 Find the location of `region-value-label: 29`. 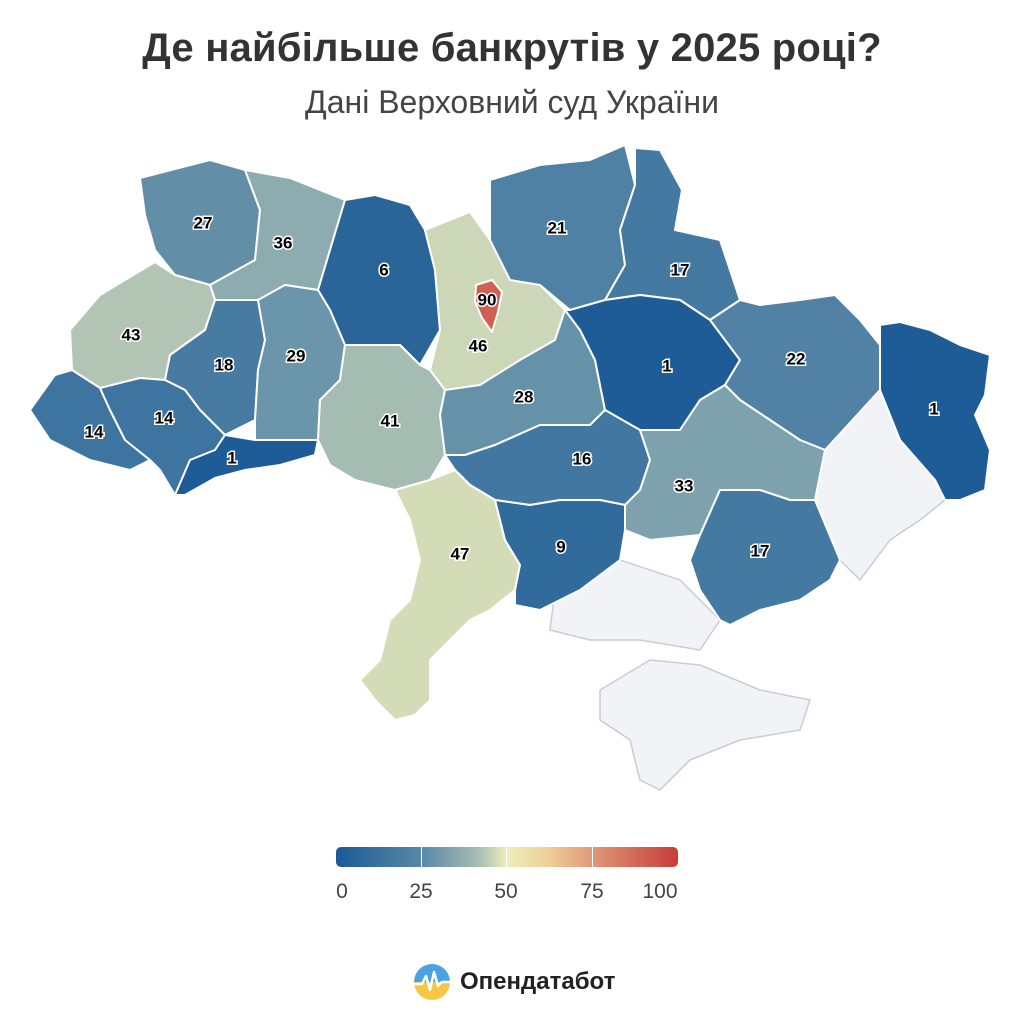

region-value-label: 29 is located at coordinates (296, 355).